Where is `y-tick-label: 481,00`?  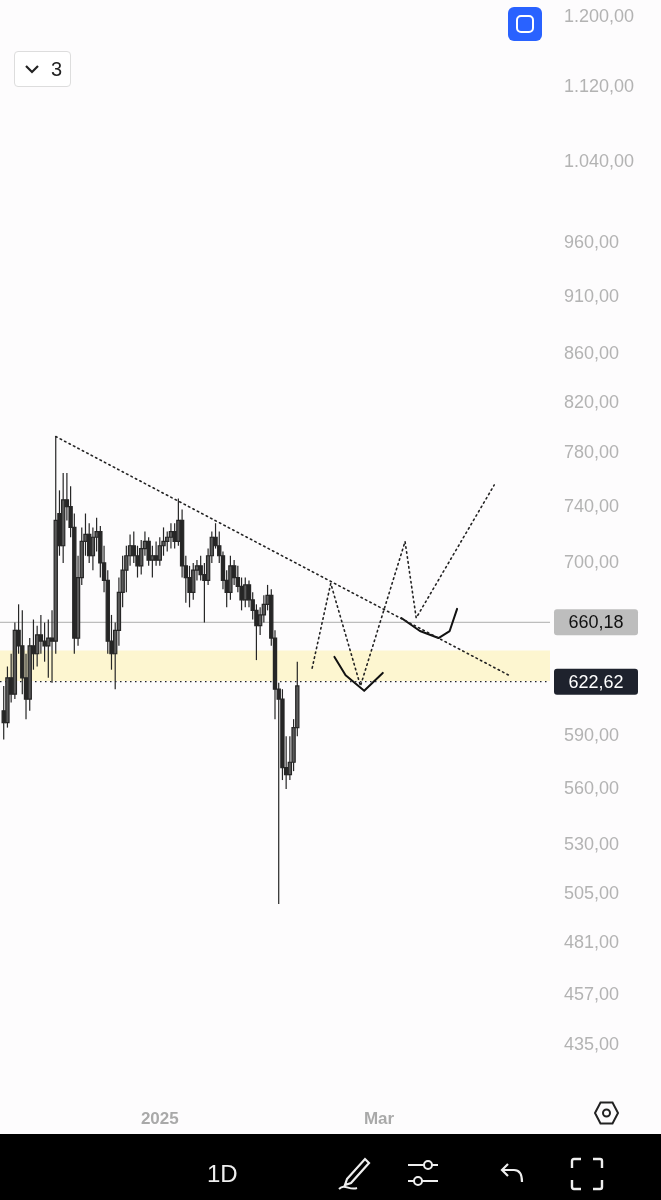
y-tick-label: 481,00 is located at coordinates (592, 942).